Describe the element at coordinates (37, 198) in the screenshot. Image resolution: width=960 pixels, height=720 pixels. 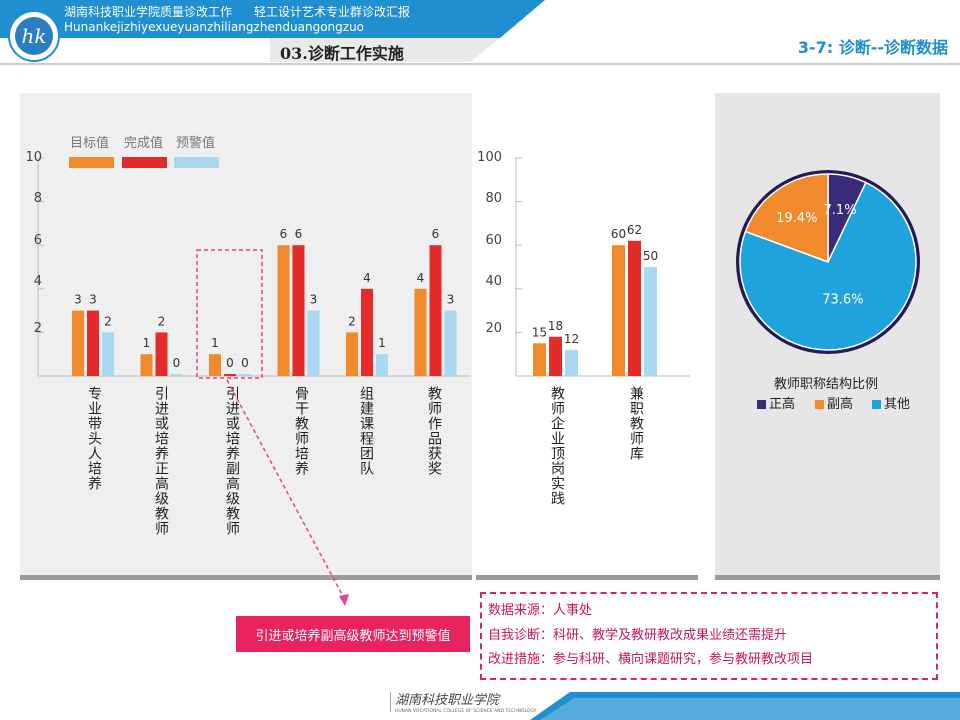
I see `y-tick: 8` at that location.